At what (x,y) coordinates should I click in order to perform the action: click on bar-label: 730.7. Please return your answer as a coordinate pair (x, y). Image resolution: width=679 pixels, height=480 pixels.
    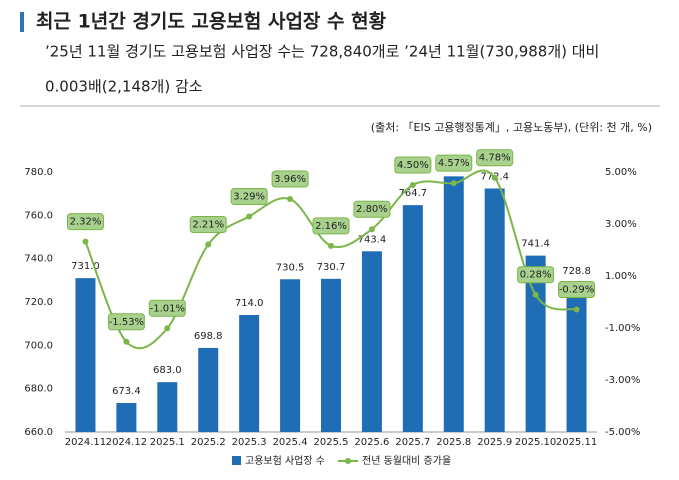
    Looking at the image, I should click on (331, 267).